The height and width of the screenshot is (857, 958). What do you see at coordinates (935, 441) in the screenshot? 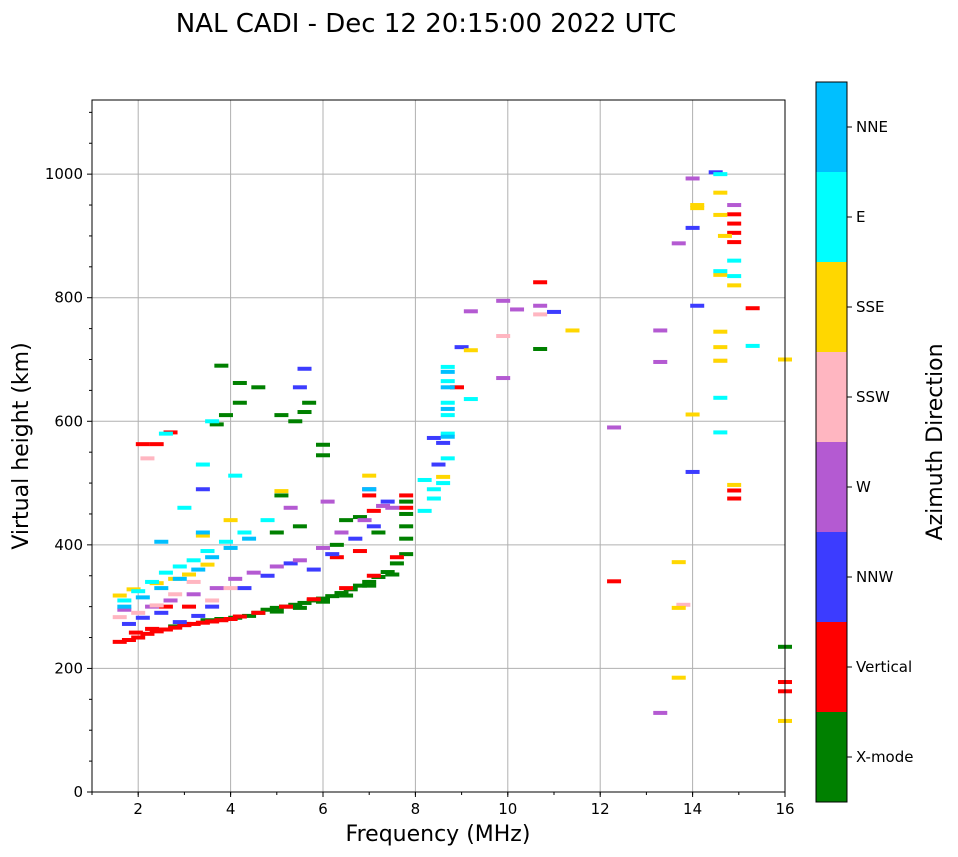
I see `colorbar-title: Azimuth Direction` at bounding box center [935, 441].